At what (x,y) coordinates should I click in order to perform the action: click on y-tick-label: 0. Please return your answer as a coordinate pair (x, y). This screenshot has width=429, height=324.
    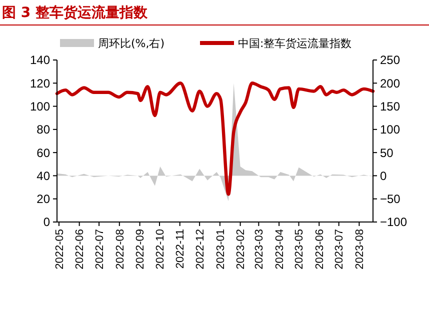
    Looking at the image, I should click on (46, 222).